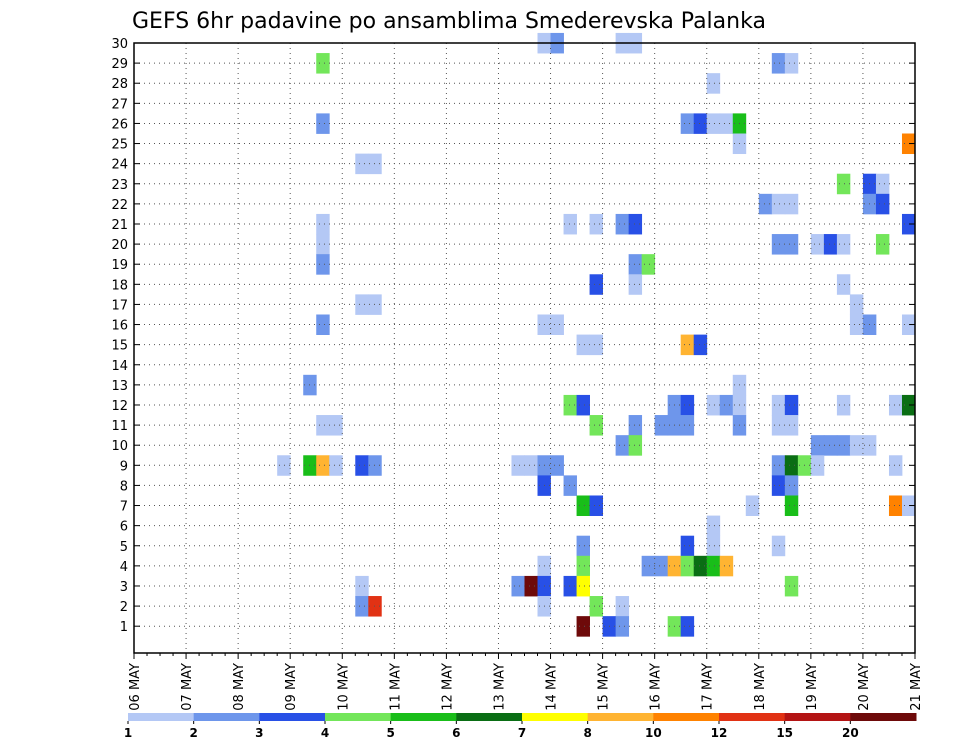  What do you see at coordinates (119, 426) in the screenshot?
I see `y-tick-label: 11` at bounding box center [119, 426].